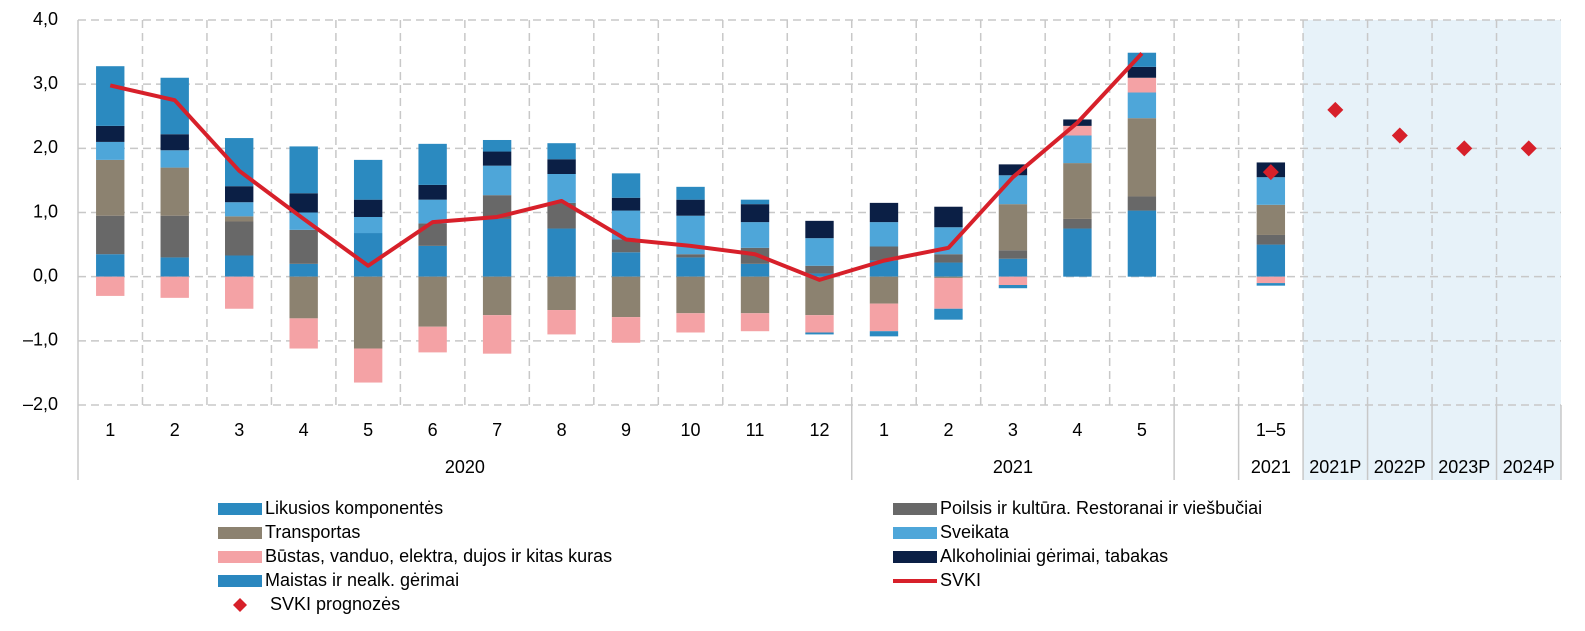 The width and height of the screenshot is (1585, 631). I want to click on legend-label: Likusios komponentės, so click(354, 508).